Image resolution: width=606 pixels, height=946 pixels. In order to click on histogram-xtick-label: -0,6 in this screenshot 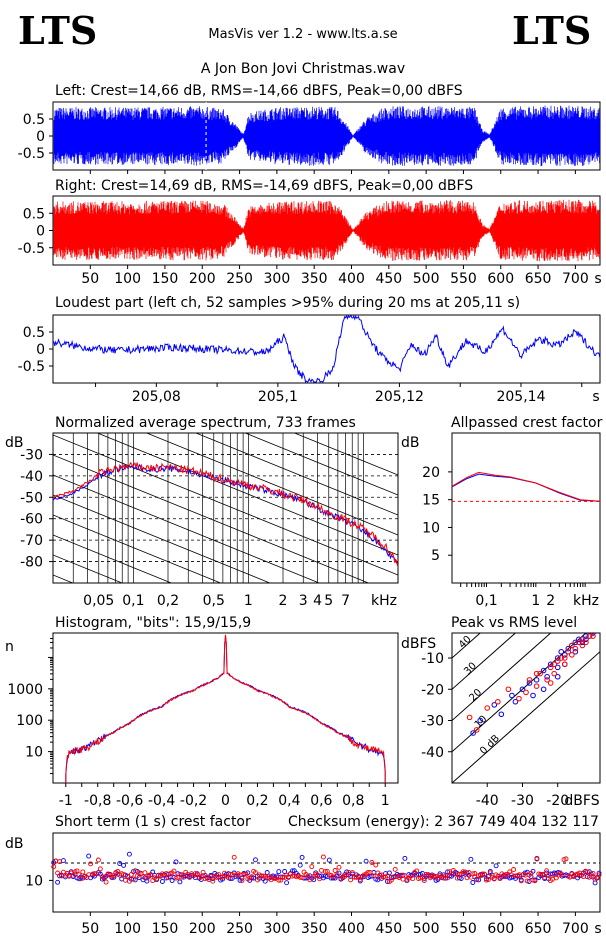, I will do `click(129, 801)`.